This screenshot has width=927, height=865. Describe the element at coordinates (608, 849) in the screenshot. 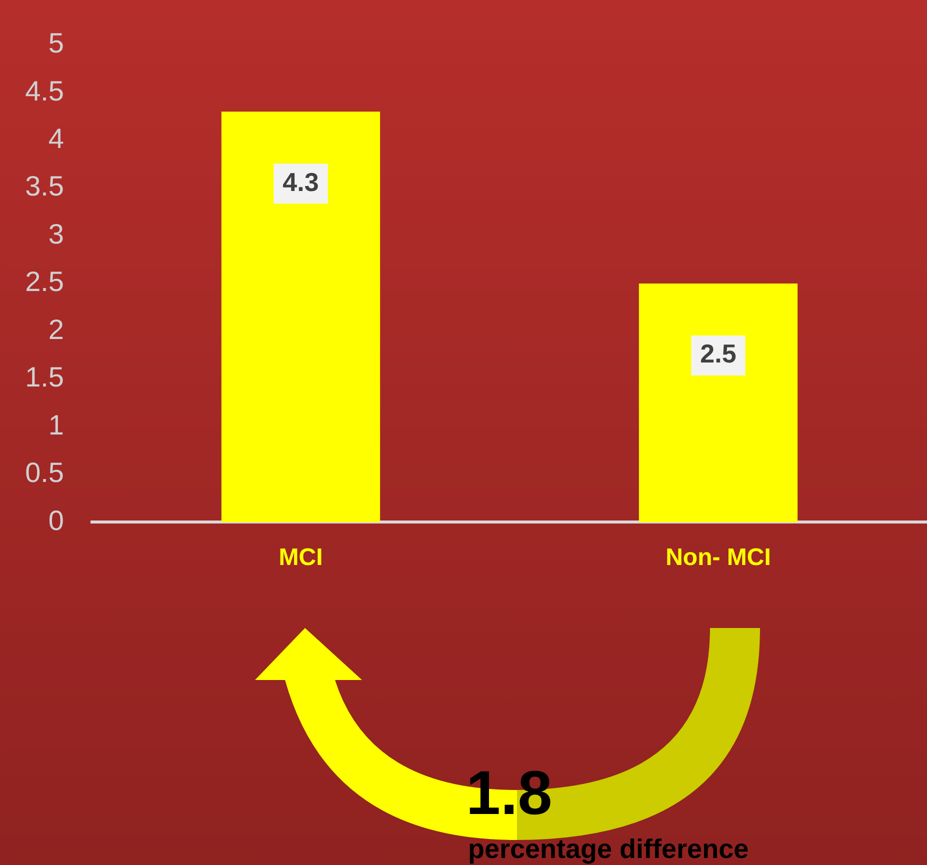

I see `text: percentage difference` at that location.